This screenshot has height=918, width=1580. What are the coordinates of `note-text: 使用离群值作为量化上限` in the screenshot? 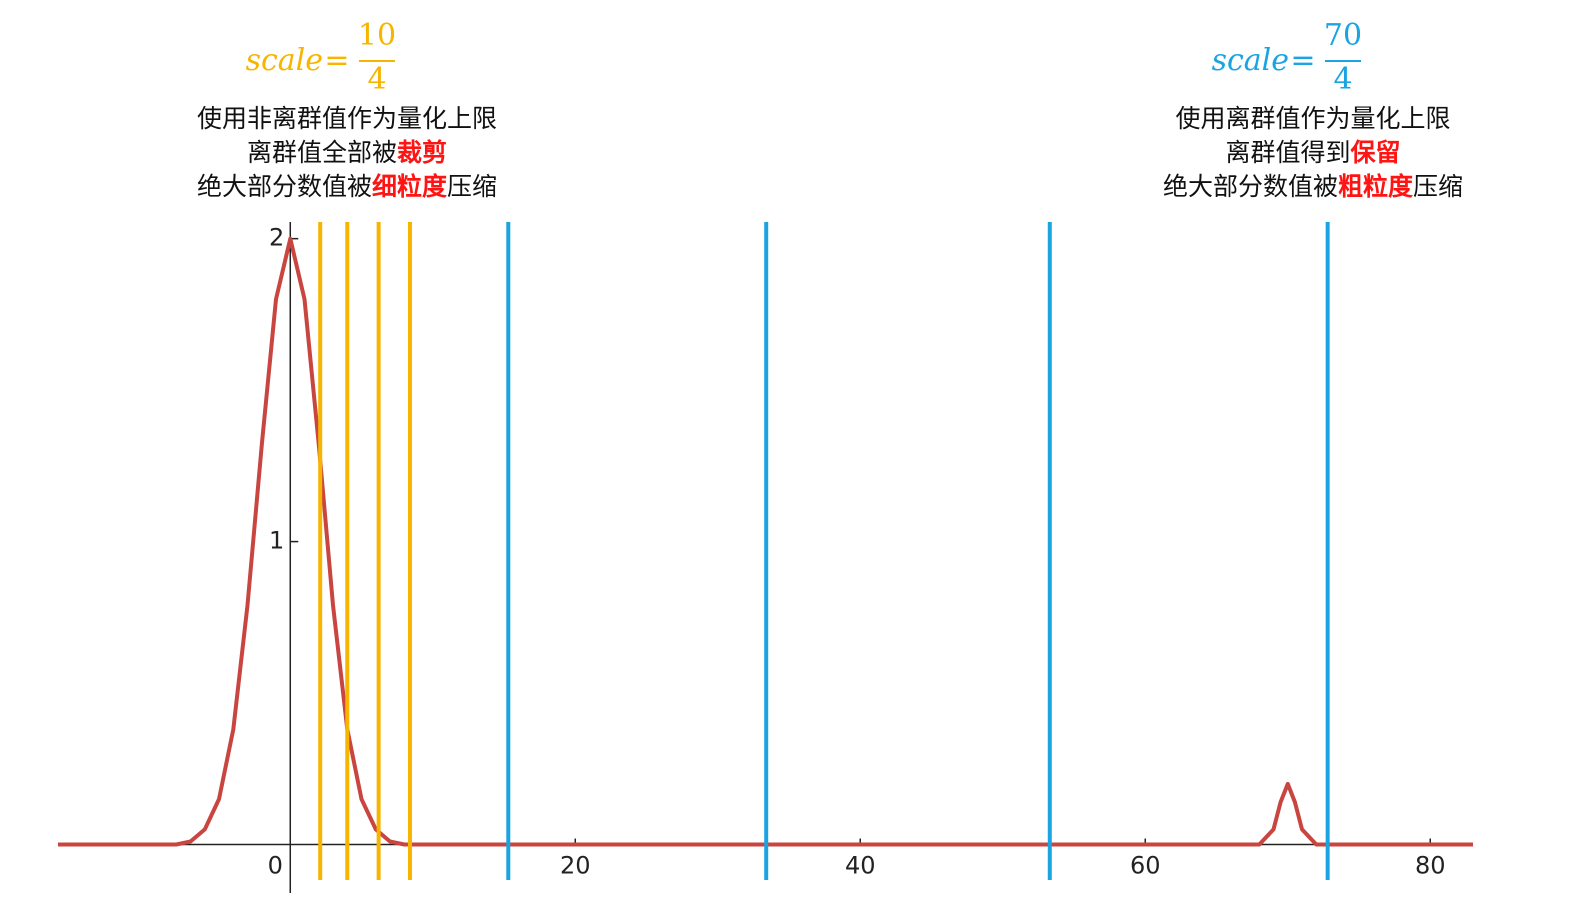 It's located at (1312, 118).